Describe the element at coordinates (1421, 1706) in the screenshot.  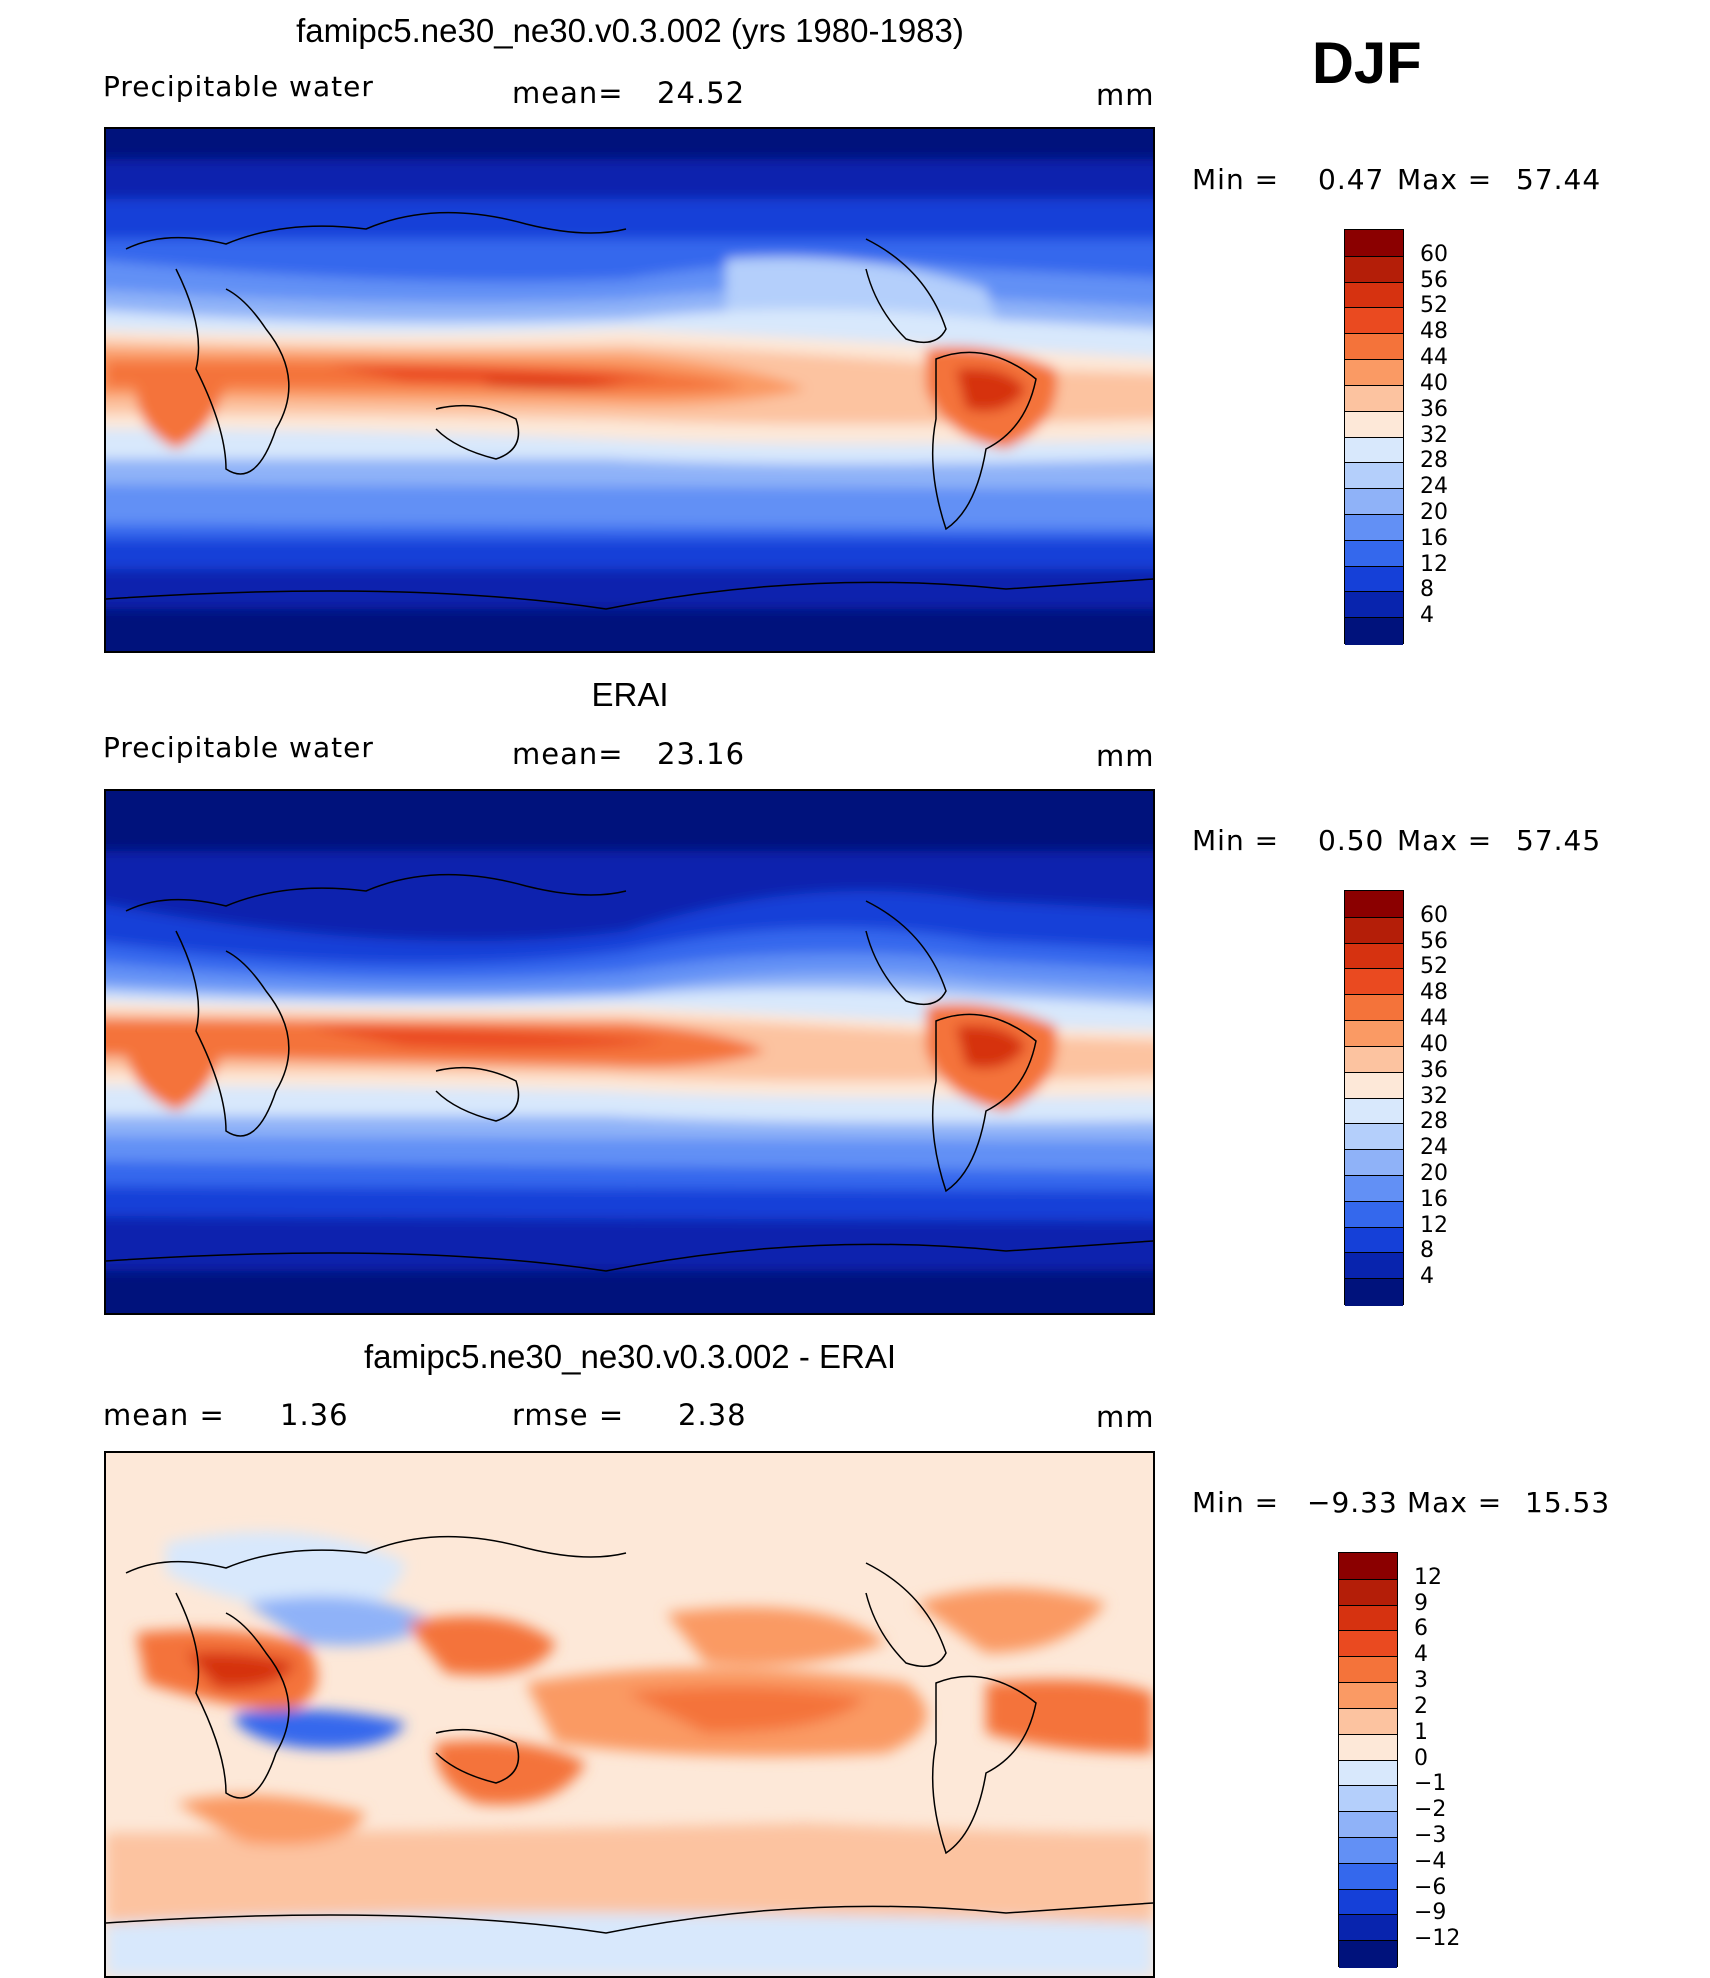
I see `colorbar-tick-label: 2` at that location.